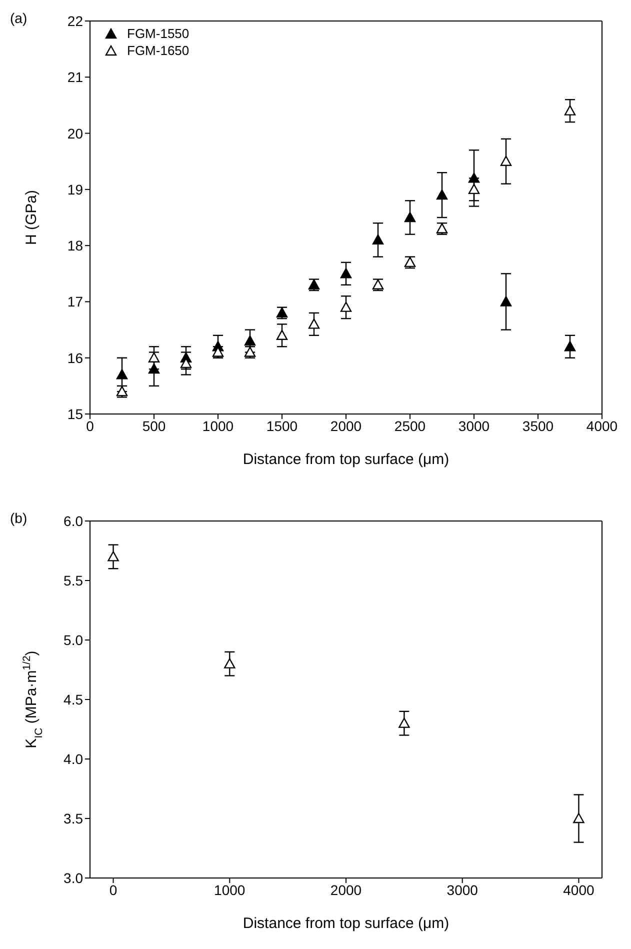 Image resolution: width=631 pixels, height=949 pixels. I want to click on y-tick-label: 6.0, so click(74, 520).